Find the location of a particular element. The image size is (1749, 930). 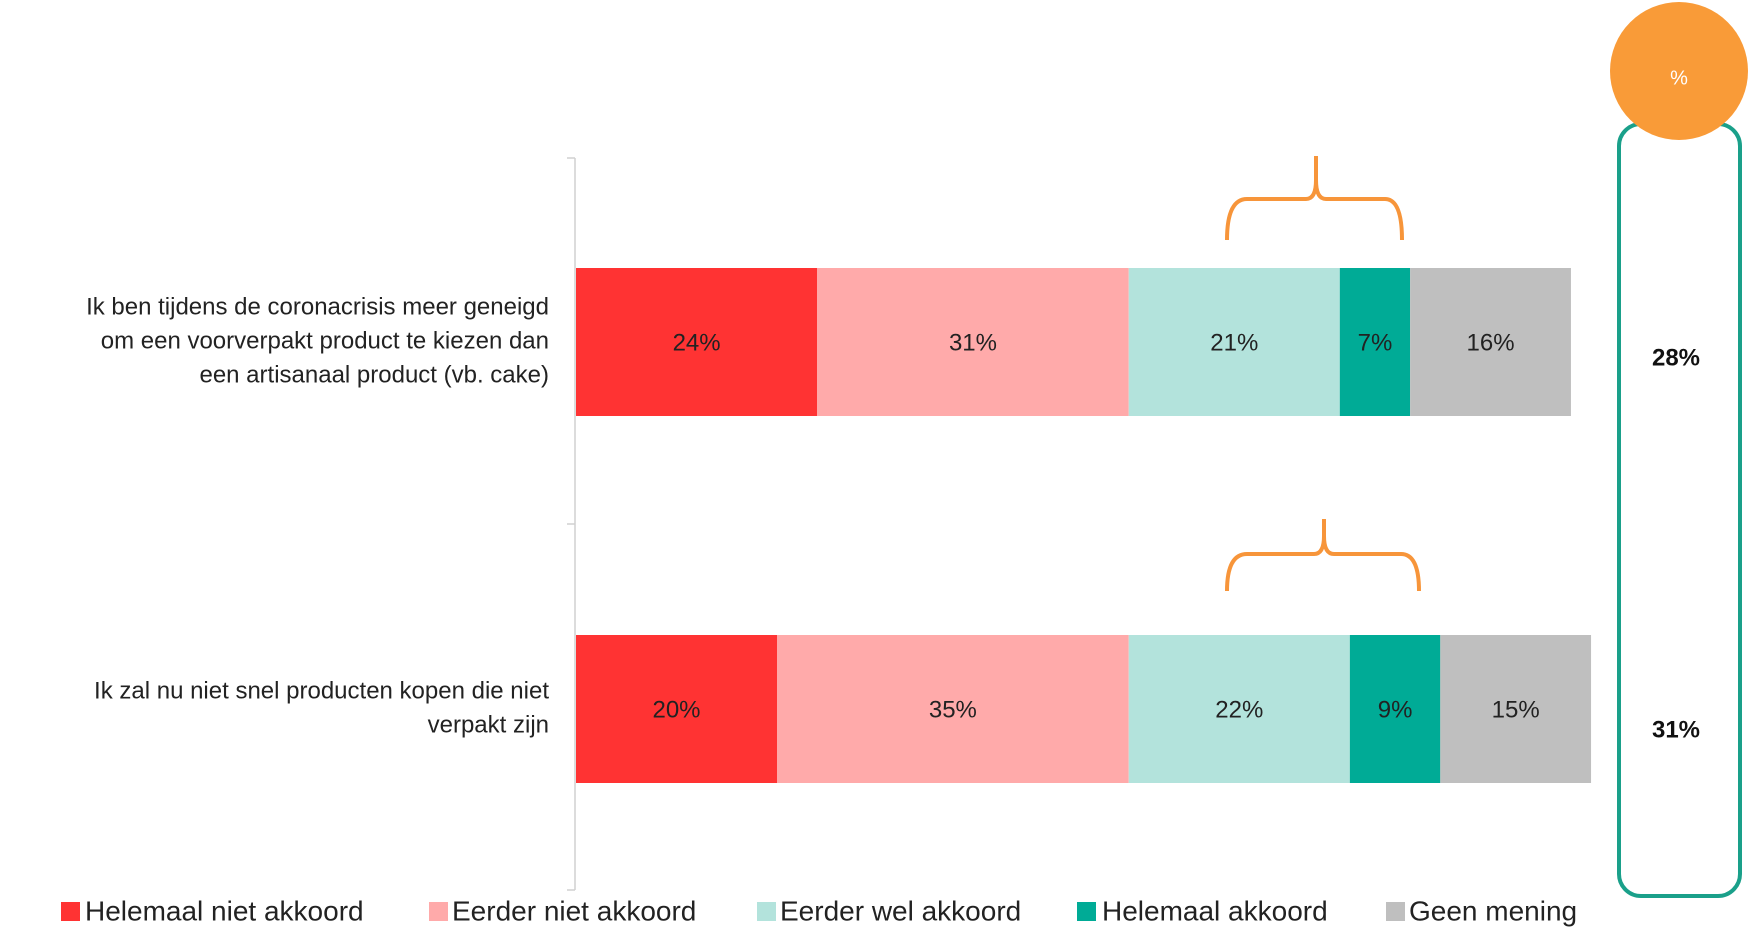

data-label: 35% is located at coordinates (953, 709).